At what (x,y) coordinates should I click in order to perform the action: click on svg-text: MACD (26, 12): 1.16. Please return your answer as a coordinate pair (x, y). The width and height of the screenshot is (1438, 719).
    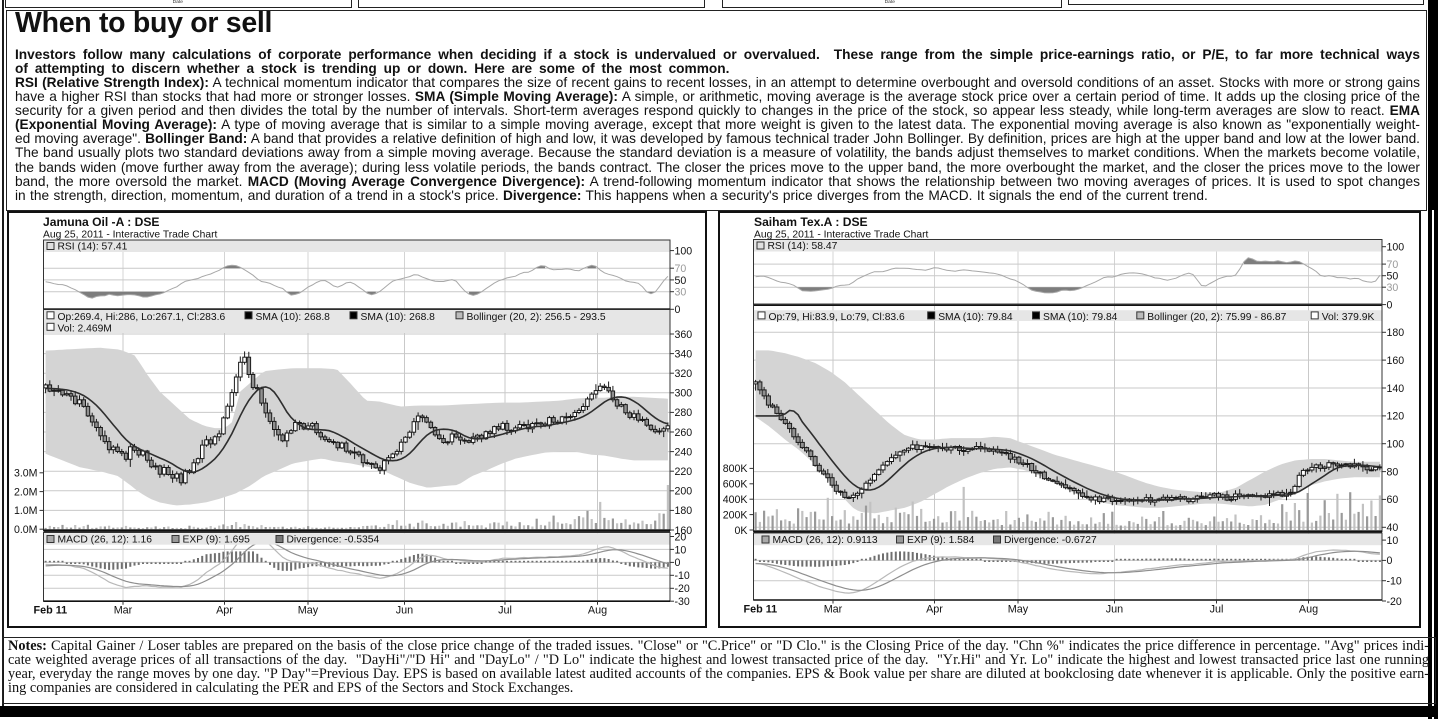
    Looking at the image, I should click on (105, 540).